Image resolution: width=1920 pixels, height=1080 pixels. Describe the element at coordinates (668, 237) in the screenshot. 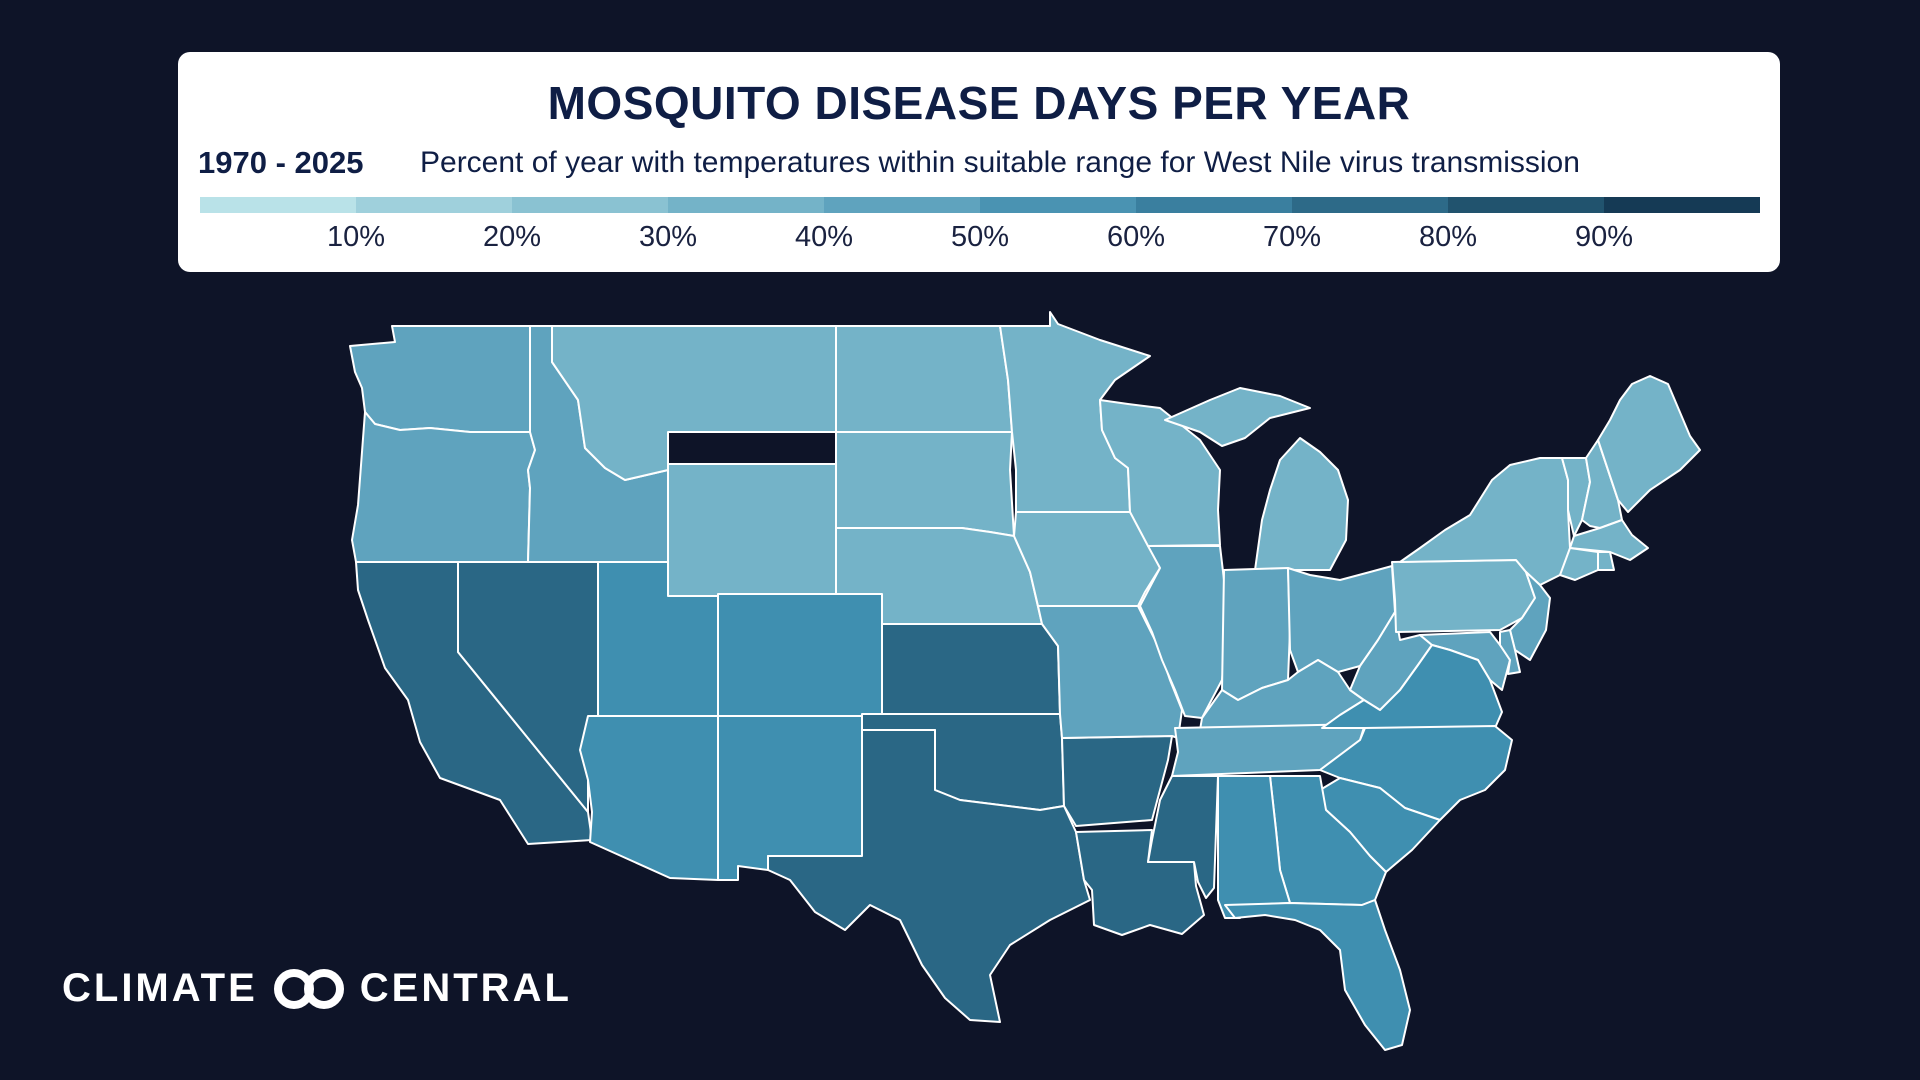

I see `scale-label: 30%` at that location.